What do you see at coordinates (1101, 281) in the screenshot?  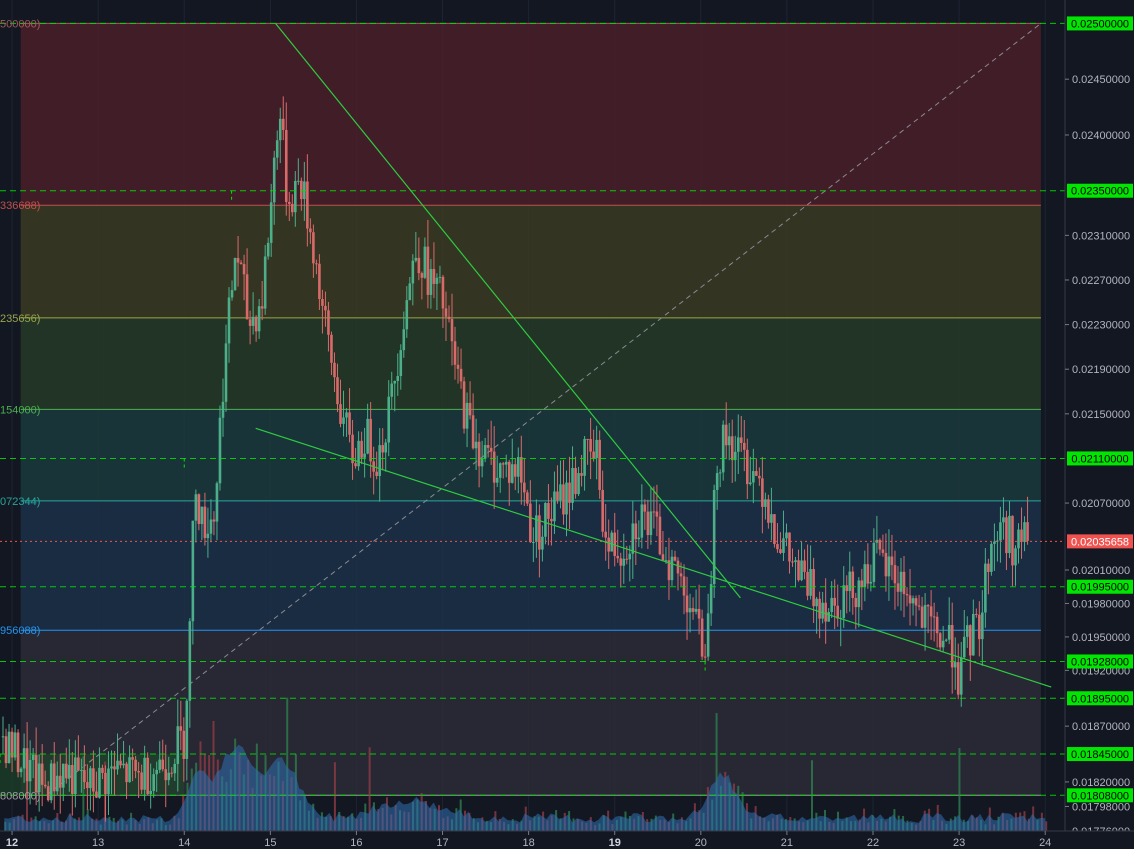 I see `y-tick-label: 0.02270000` at bounding box center [1101, 281].